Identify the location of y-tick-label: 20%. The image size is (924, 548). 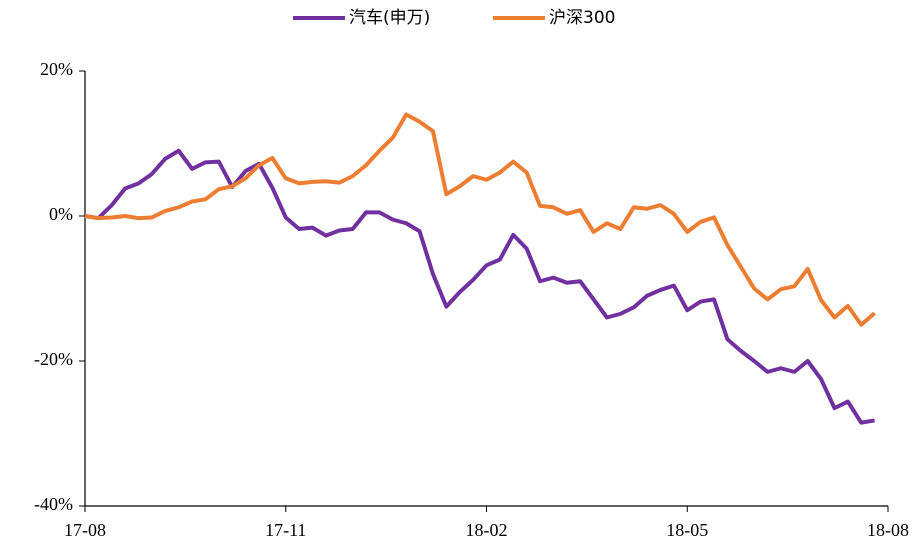
(56, 69).